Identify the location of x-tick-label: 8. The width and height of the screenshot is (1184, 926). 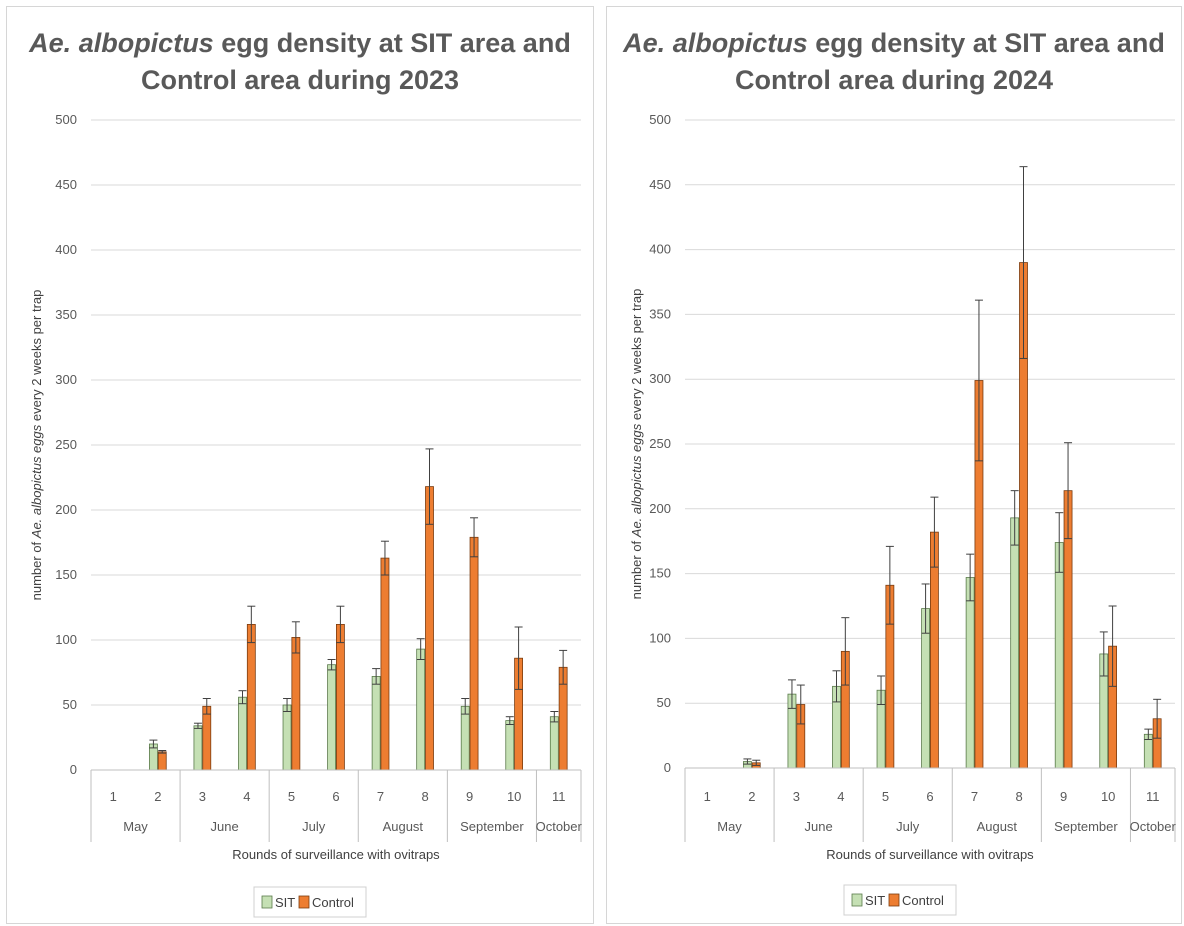
(424, 796).